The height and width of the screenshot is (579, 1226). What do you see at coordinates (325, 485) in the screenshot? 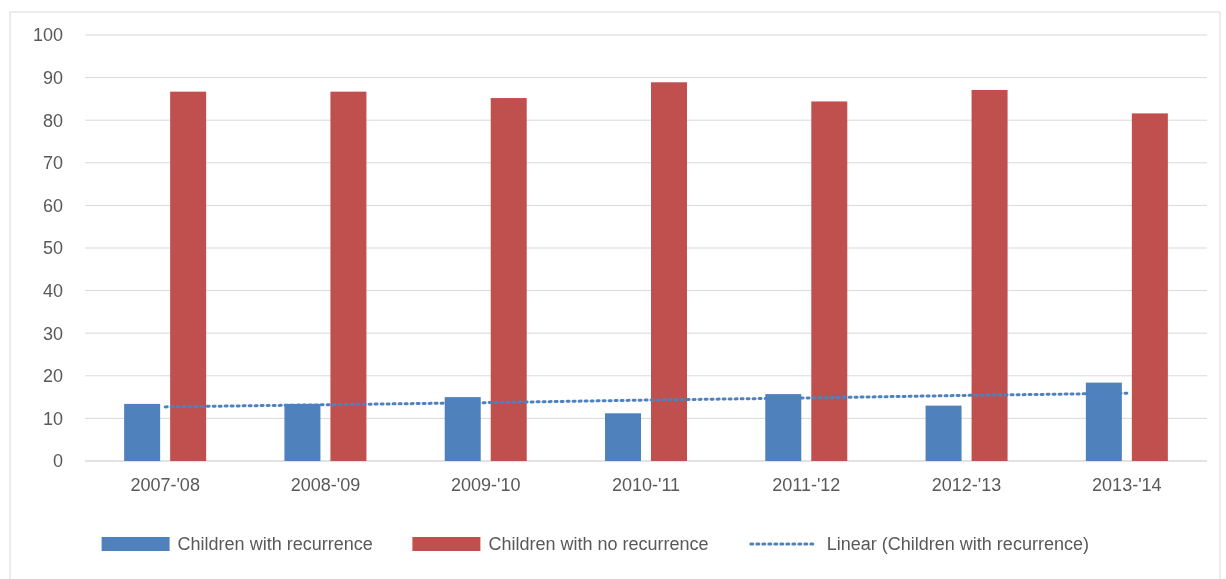
I see `x-tick-label: 2008-'09` at bounding box center [325, 485].